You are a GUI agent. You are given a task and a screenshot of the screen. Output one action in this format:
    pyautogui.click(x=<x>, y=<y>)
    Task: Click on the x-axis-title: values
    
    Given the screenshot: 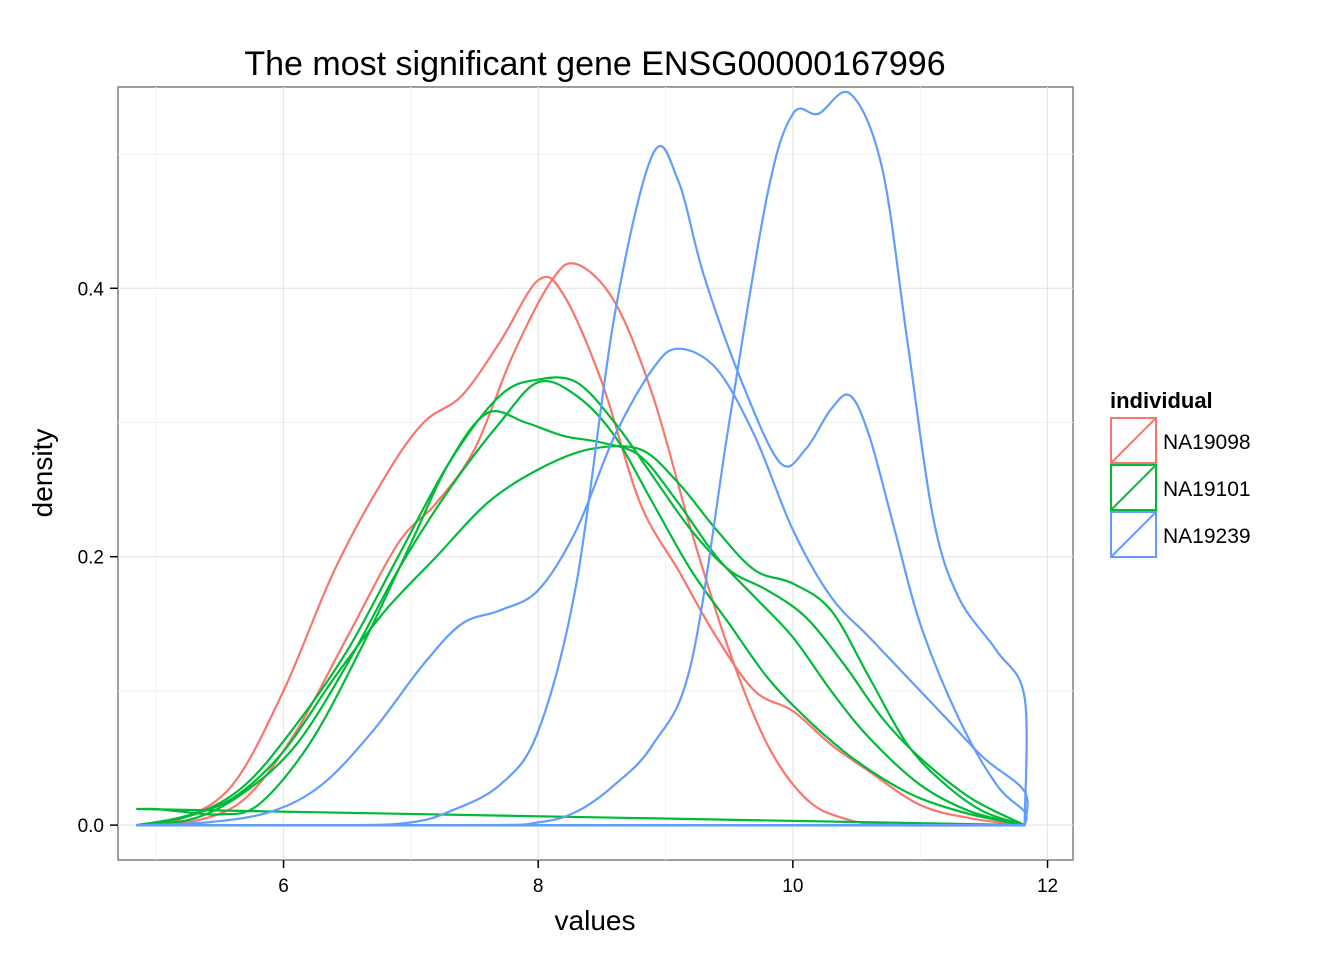 What is the action you would take?
    pyautogui.click(x=595, y=920)
    